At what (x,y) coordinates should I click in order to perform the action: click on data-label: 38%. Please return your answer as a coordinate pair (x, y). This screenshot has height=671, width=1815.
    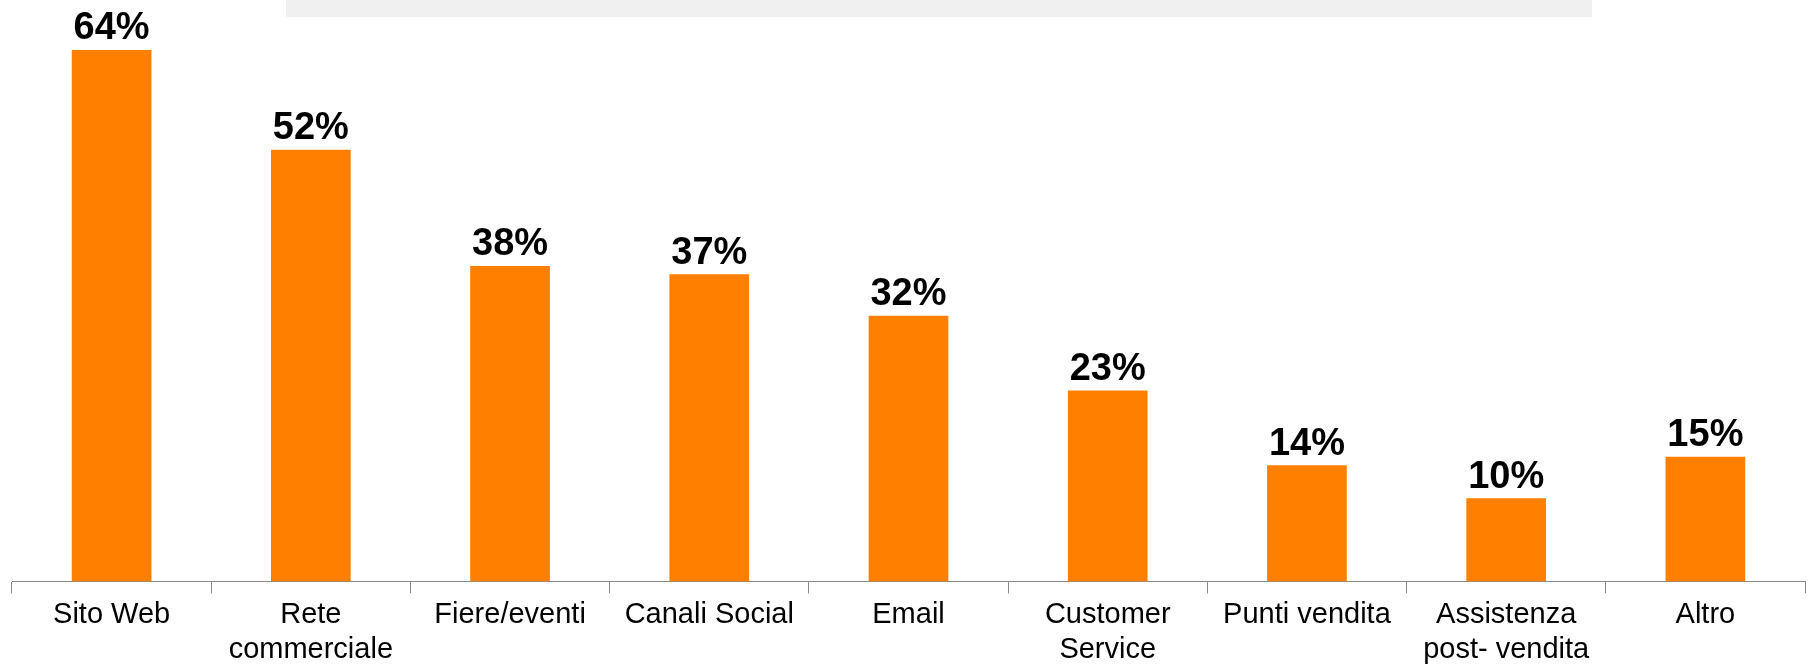
    Looking at the image, I should click on (510, 242).